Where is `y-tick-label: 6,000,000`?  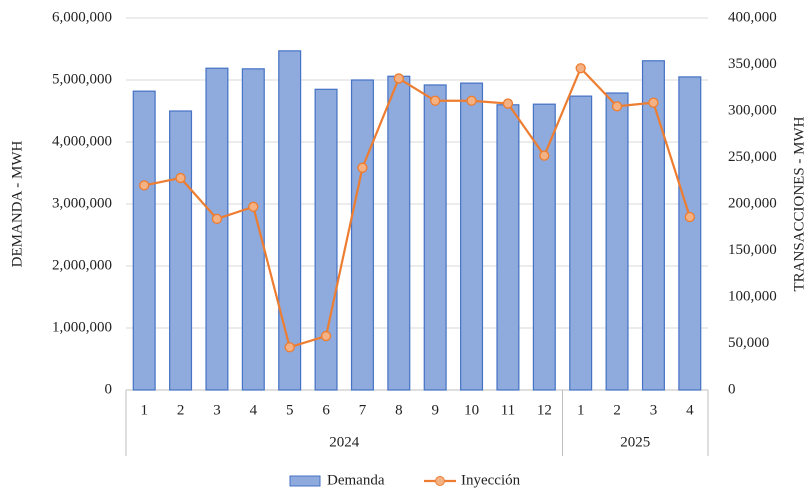 y-tick-label: 6,000,000 is located at coordinates (82, 17).